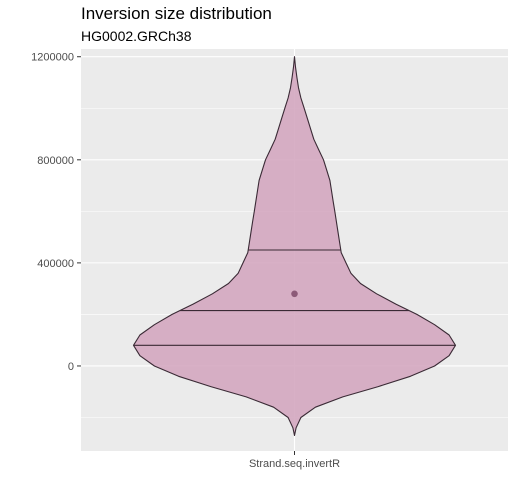  I want to click on y-tick-label: 800000, so click(55, 161).